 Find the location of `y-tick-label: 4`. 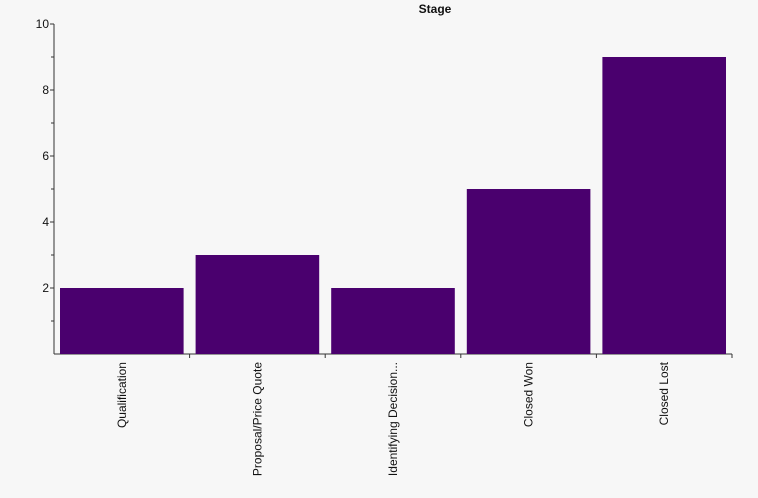

y-tick-label: 4 is located at coordinates (45, 222).